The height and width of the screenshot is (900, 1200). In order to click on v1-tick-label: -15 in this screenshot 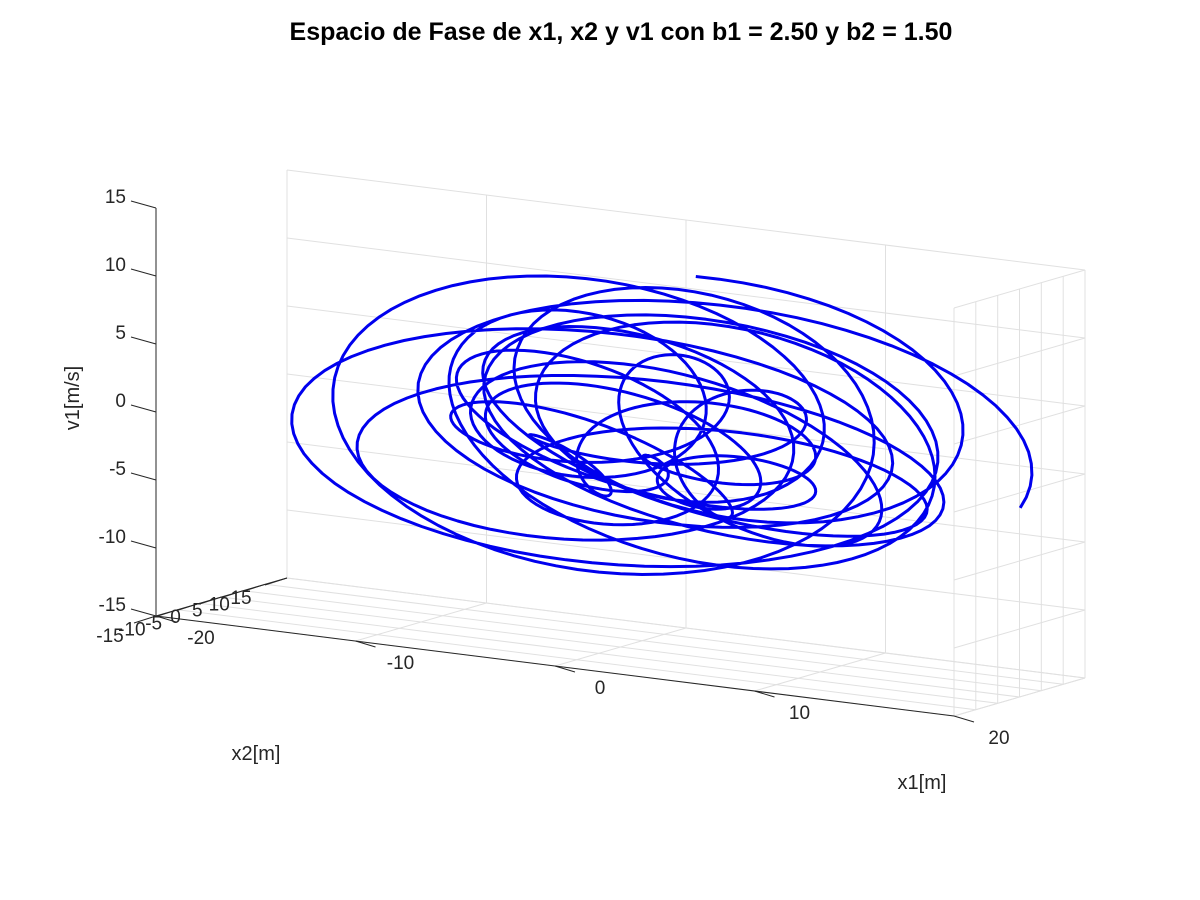, I will do `click(112, 605)`.